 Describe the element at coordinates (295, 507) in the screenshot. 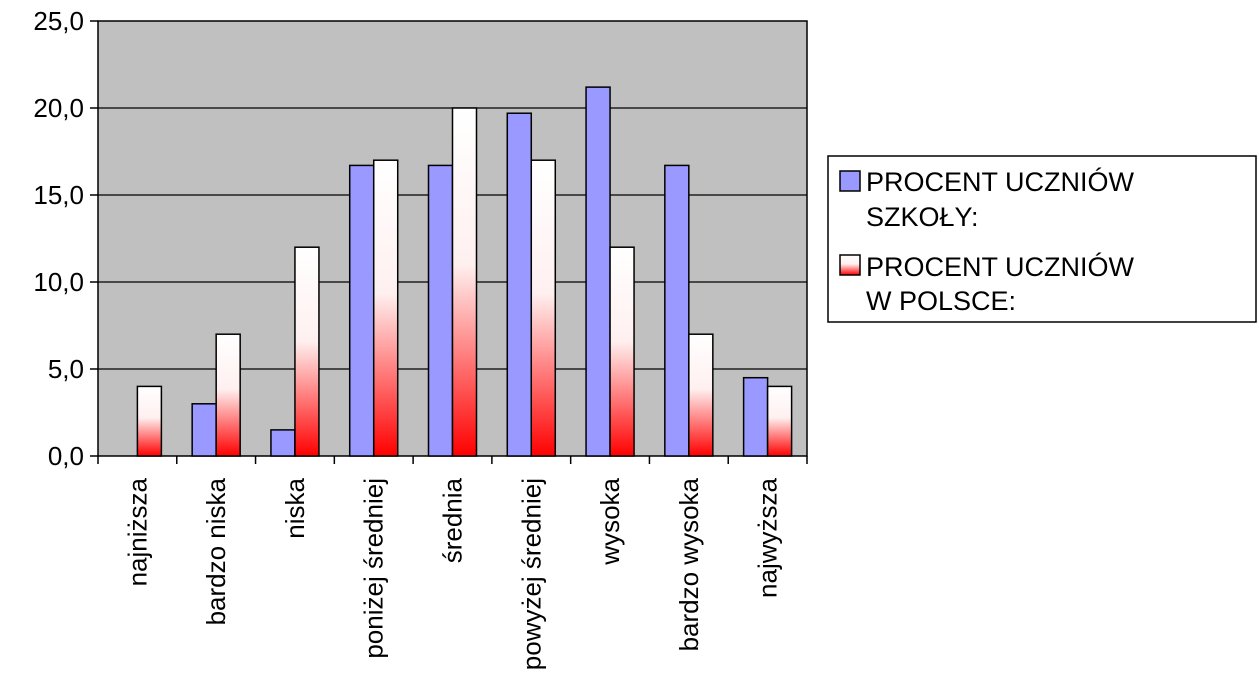

I see `x-category-label: niska` at that location.